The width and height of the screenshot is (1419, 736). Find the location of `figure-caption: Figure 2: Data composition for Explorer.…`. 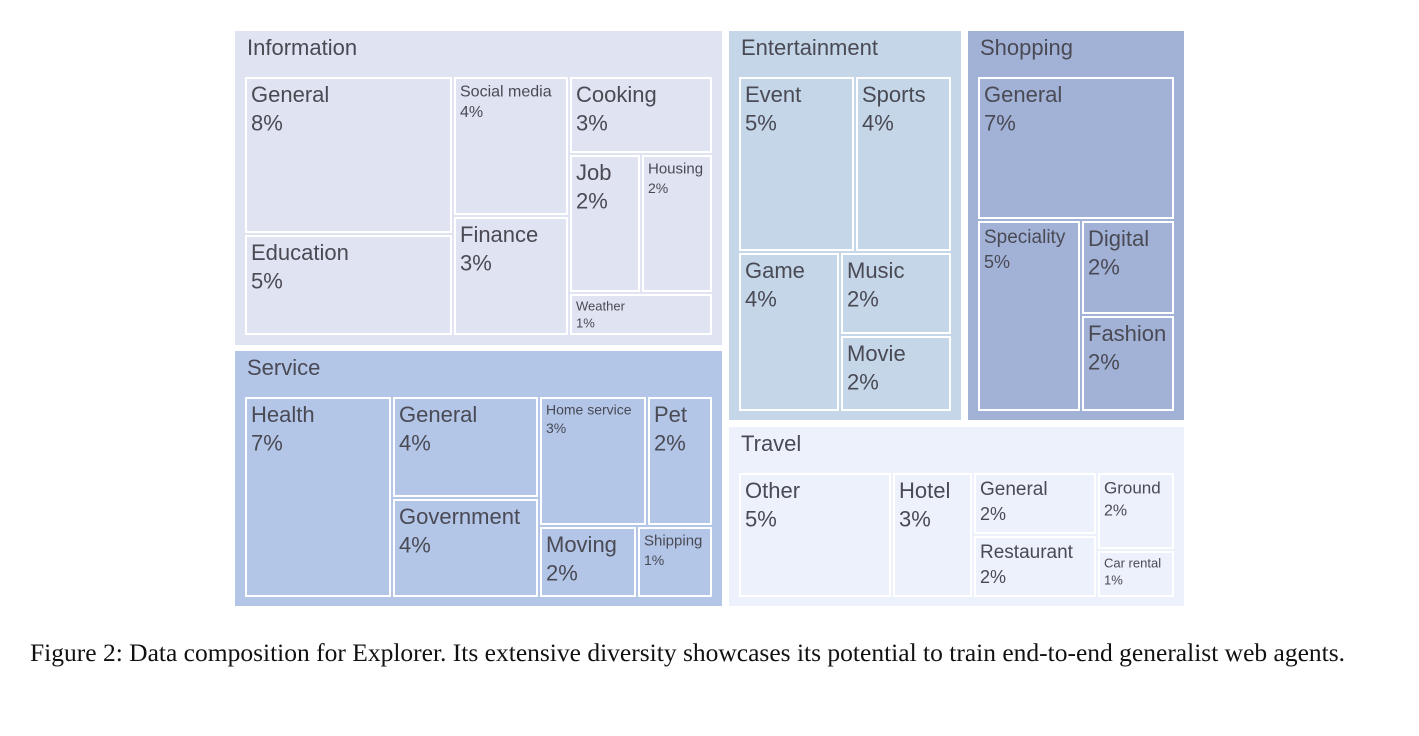

figure-caption: Figure 2: Data composition for Explorer.… is located at coordinates (688, 652).